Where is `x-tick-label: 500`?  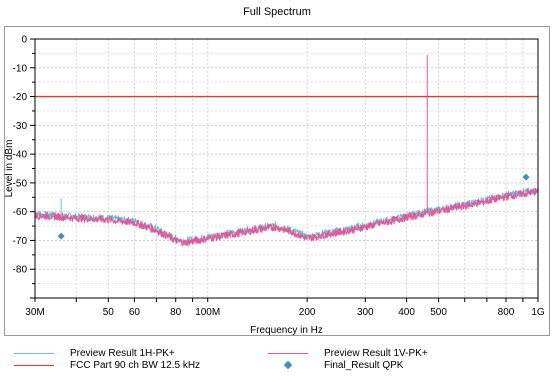
x-tick-label: 500 is located at coordinates (438, 312).